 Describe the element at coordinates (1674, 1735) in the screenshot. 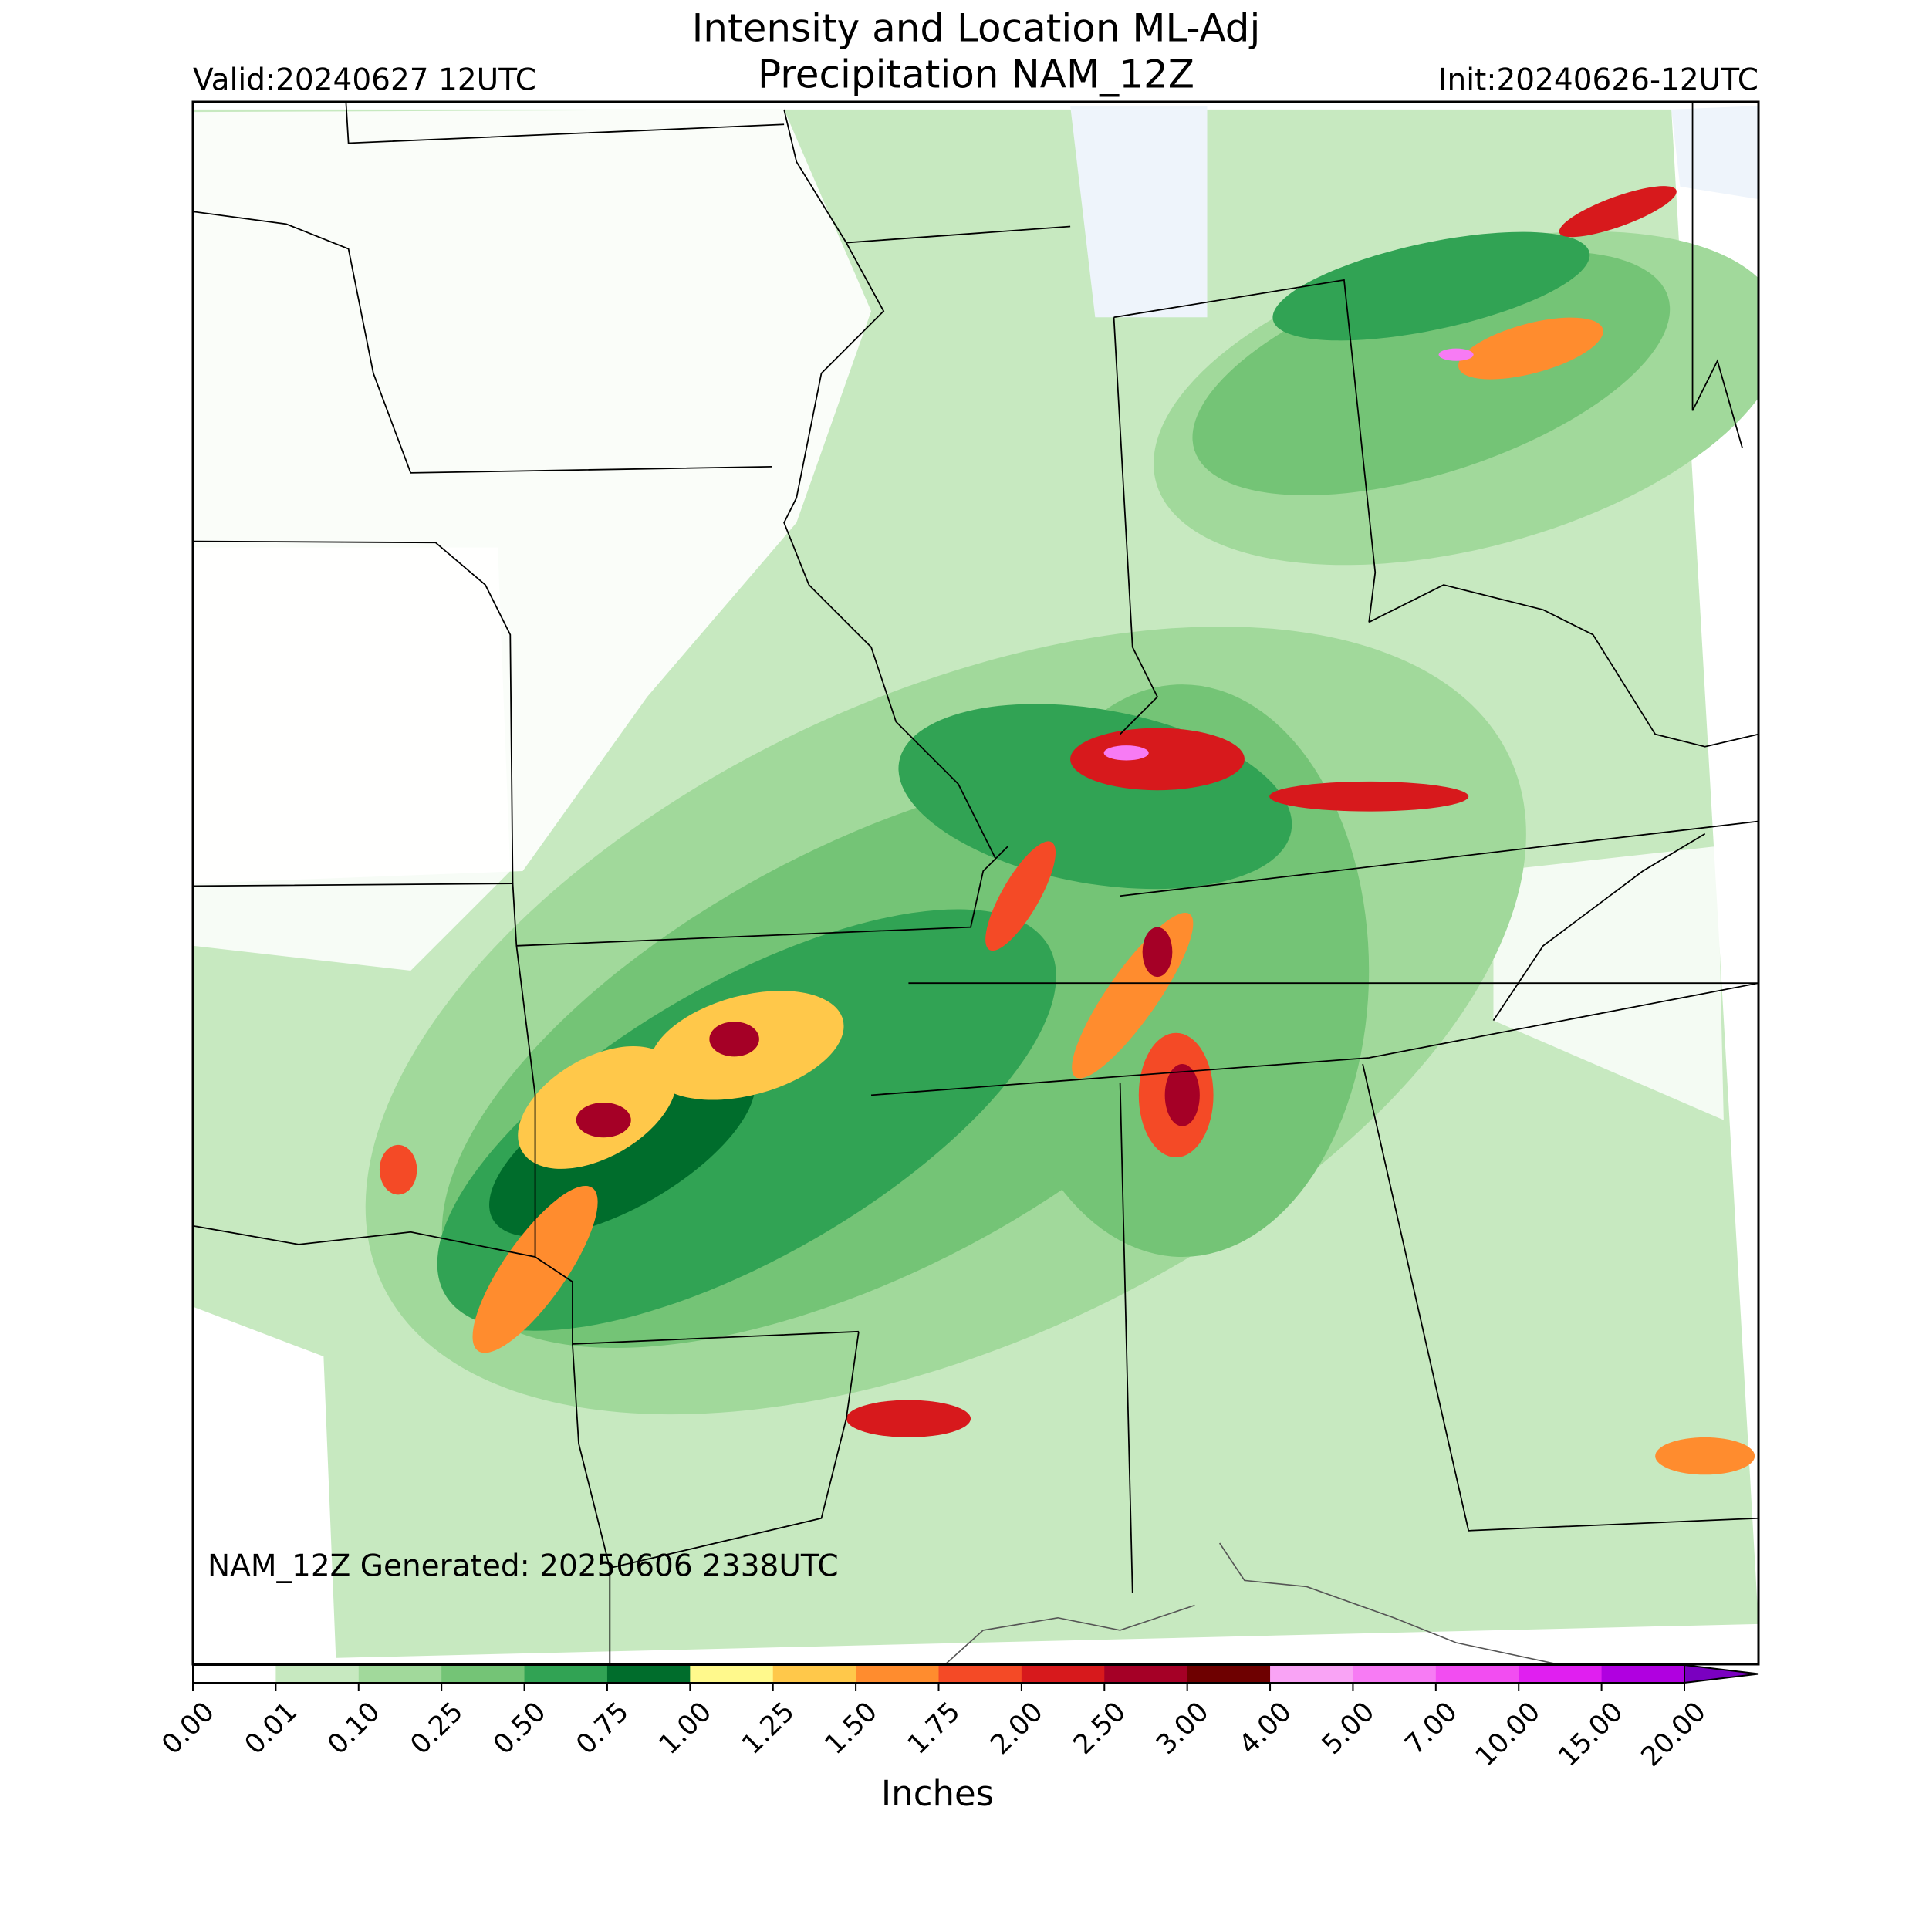

I see `colorbar-tick-label: 20.00` at that location.